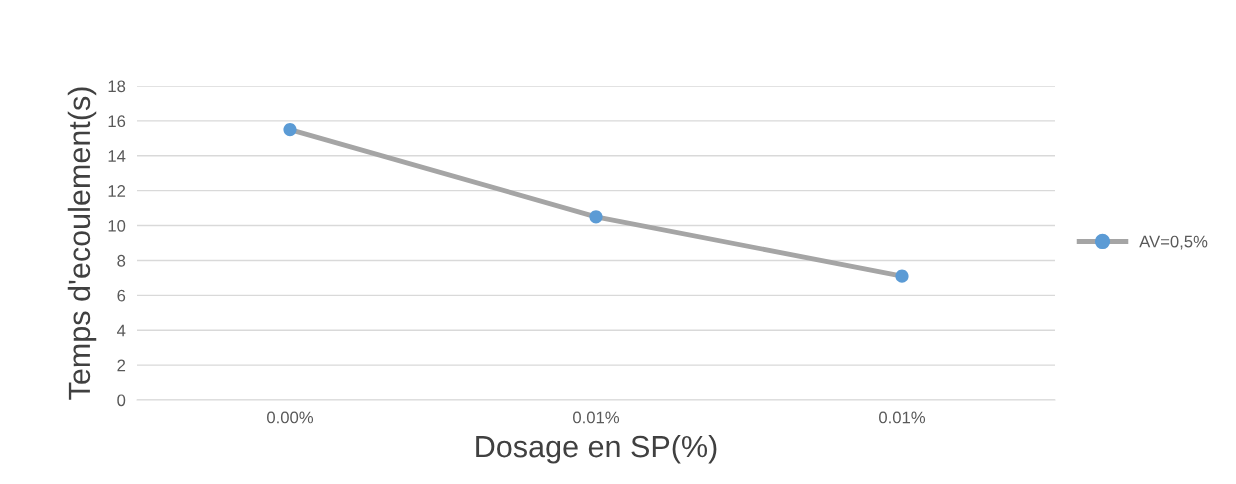  What do you see at coordinates (596, 449) in the screenshot?
I see `x-axis-title: Dosage en SP(%)` at bounding box center [596, 449].